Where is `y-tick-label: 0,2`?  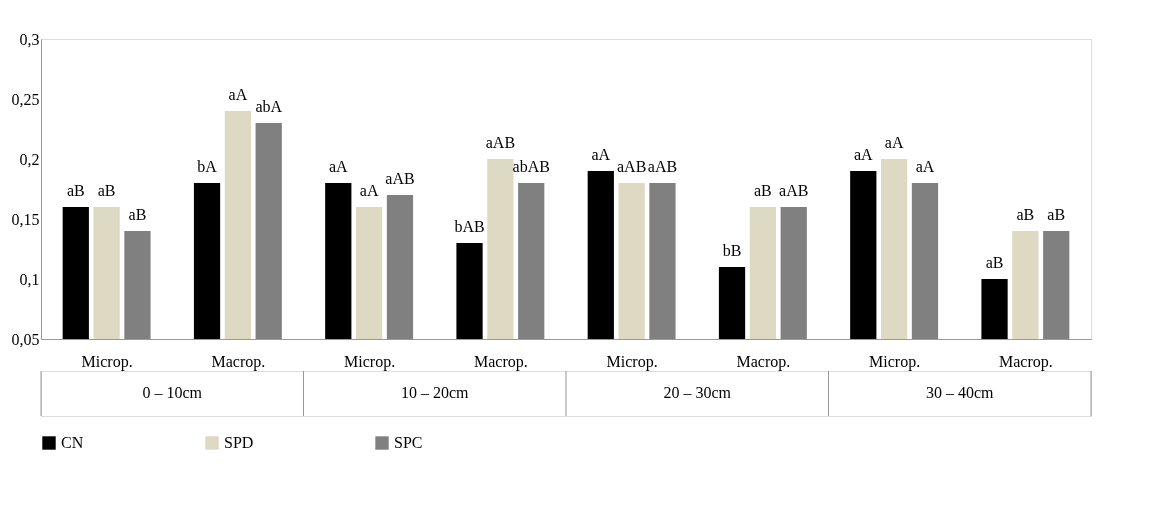 y-tick-label: 0,2 is located at coordinates (29, 159).